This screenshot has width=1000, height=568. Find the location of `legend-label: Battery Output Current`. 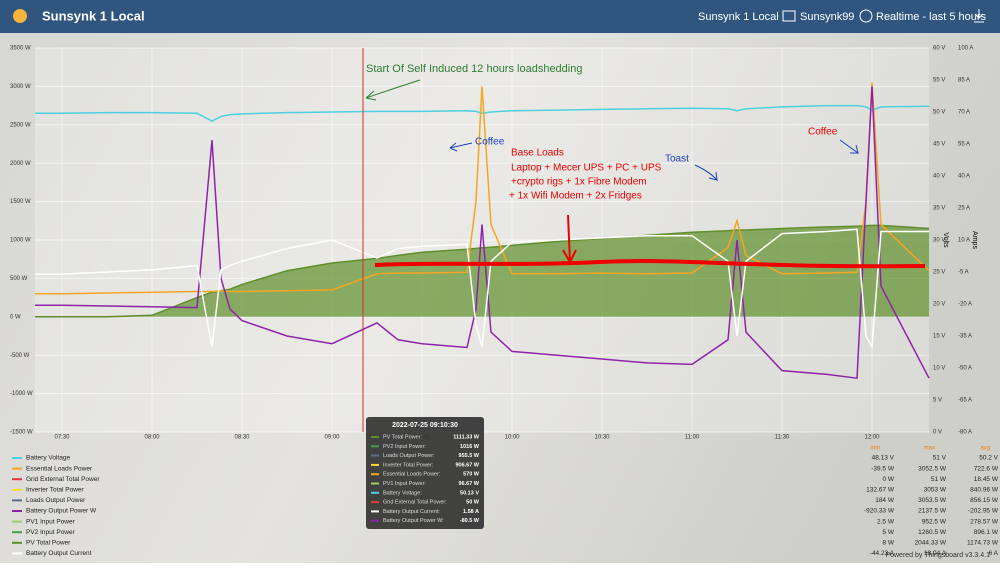

legend-label: Battery Output Current is located at coordinates (59, 553).